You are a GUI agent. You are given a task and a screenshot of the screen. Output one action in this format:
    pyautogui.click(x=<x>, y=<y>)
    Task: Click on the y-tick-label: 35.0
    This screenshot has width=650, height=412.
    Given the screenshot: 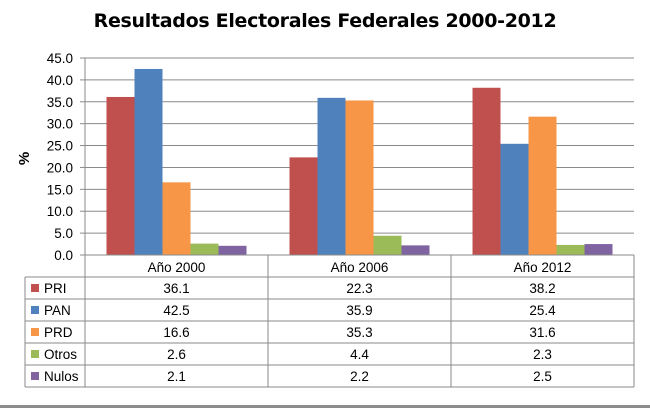 What is the action you would take?
    pyautogui.click(x=60, y=102)
    